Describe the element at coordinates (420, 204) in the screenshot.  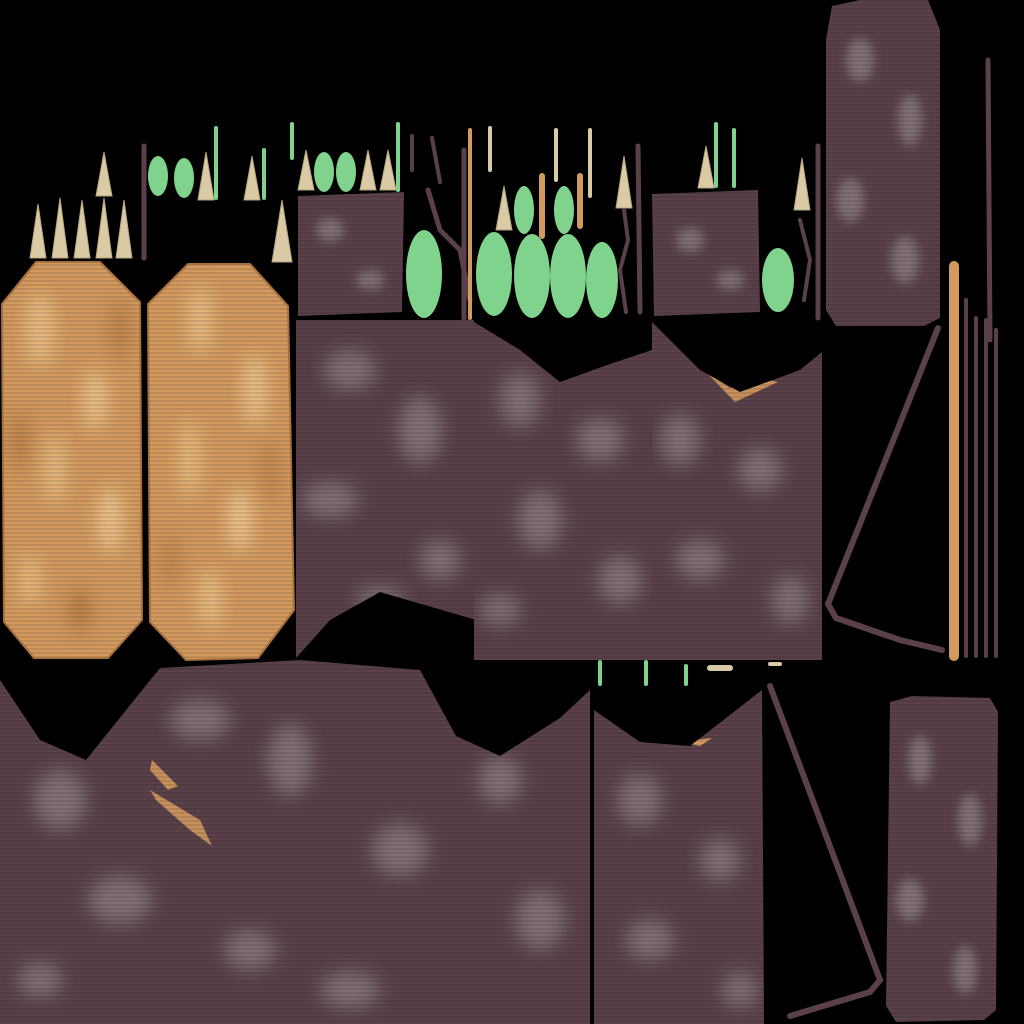
I see `thorn-strip` at that location.